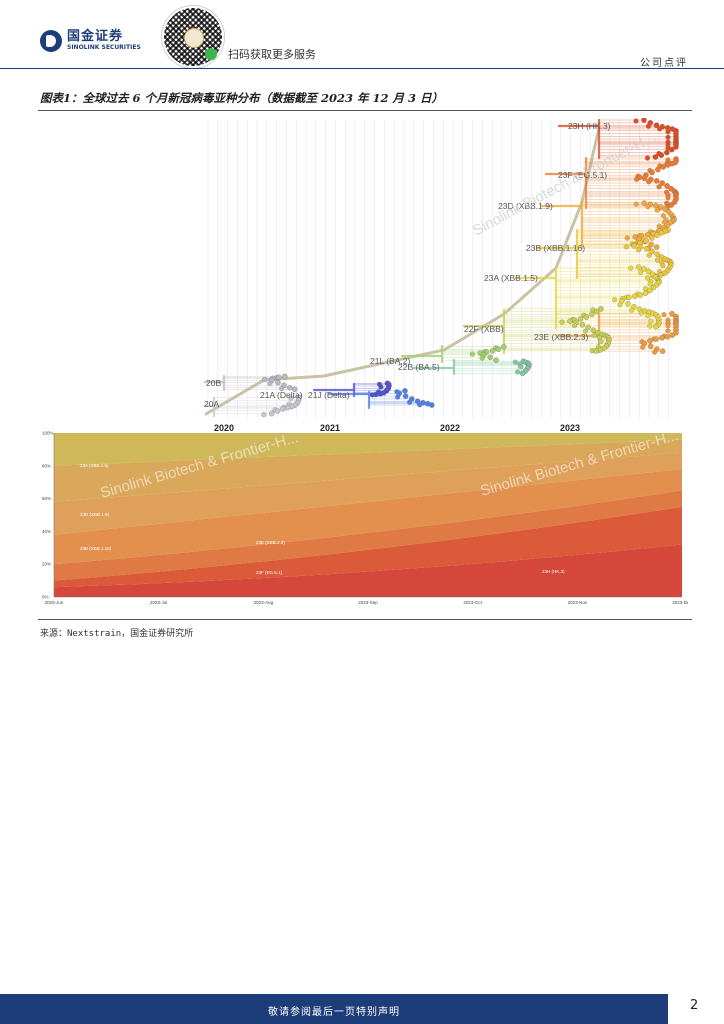 The height and width of the screenshot is (1024, 724). Describe the element at coordinates (390, 361) in the screenshot. I see `clade-label: 21L (BA.2)` at that location.